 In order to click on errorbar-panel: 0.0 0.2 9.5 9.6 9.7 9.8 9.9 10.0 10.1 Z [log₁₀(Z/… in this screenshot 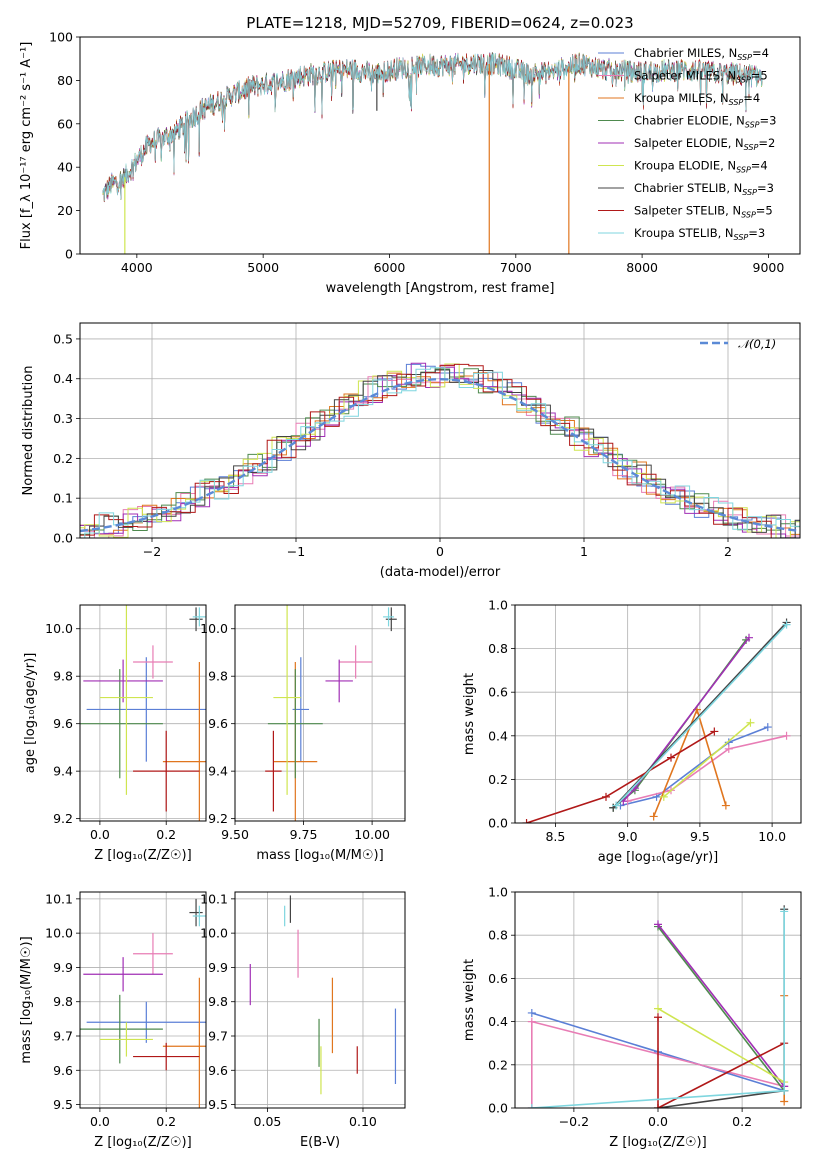, I will do `click(113, 1020)`.